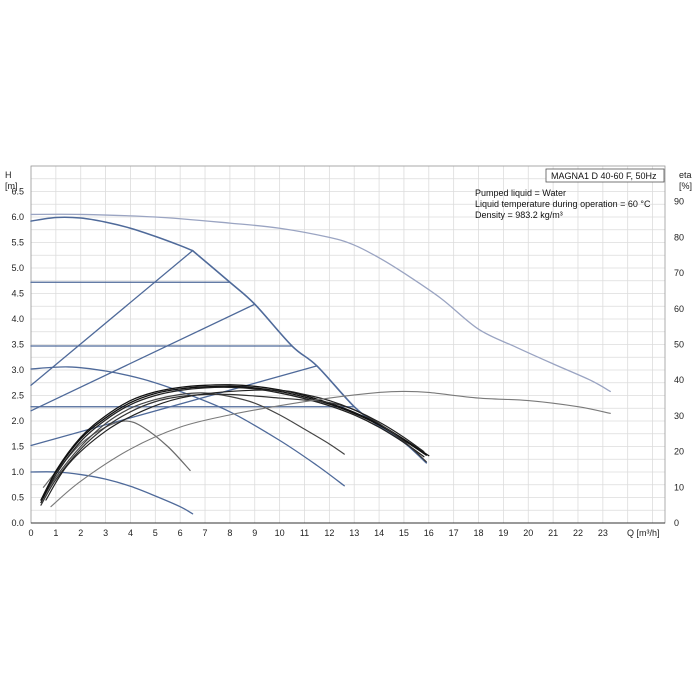 The height and width of the screenshot is (700, 700). I want to click on x-tick-label: 0, so click(30, 533).